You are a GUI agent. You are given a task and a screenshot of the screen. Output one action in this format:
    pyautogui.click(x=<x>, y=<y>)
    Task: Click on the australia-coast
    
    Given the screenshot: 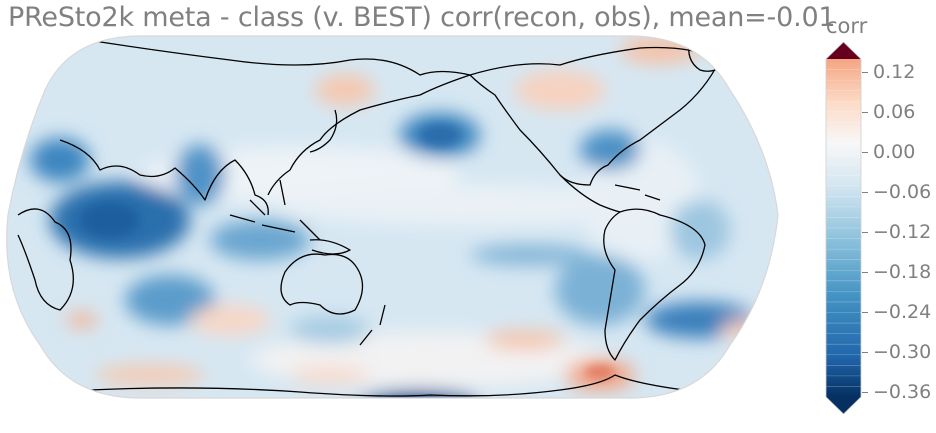 What is the action you would take?
    pyautogui.click(x=322, y=284)
    